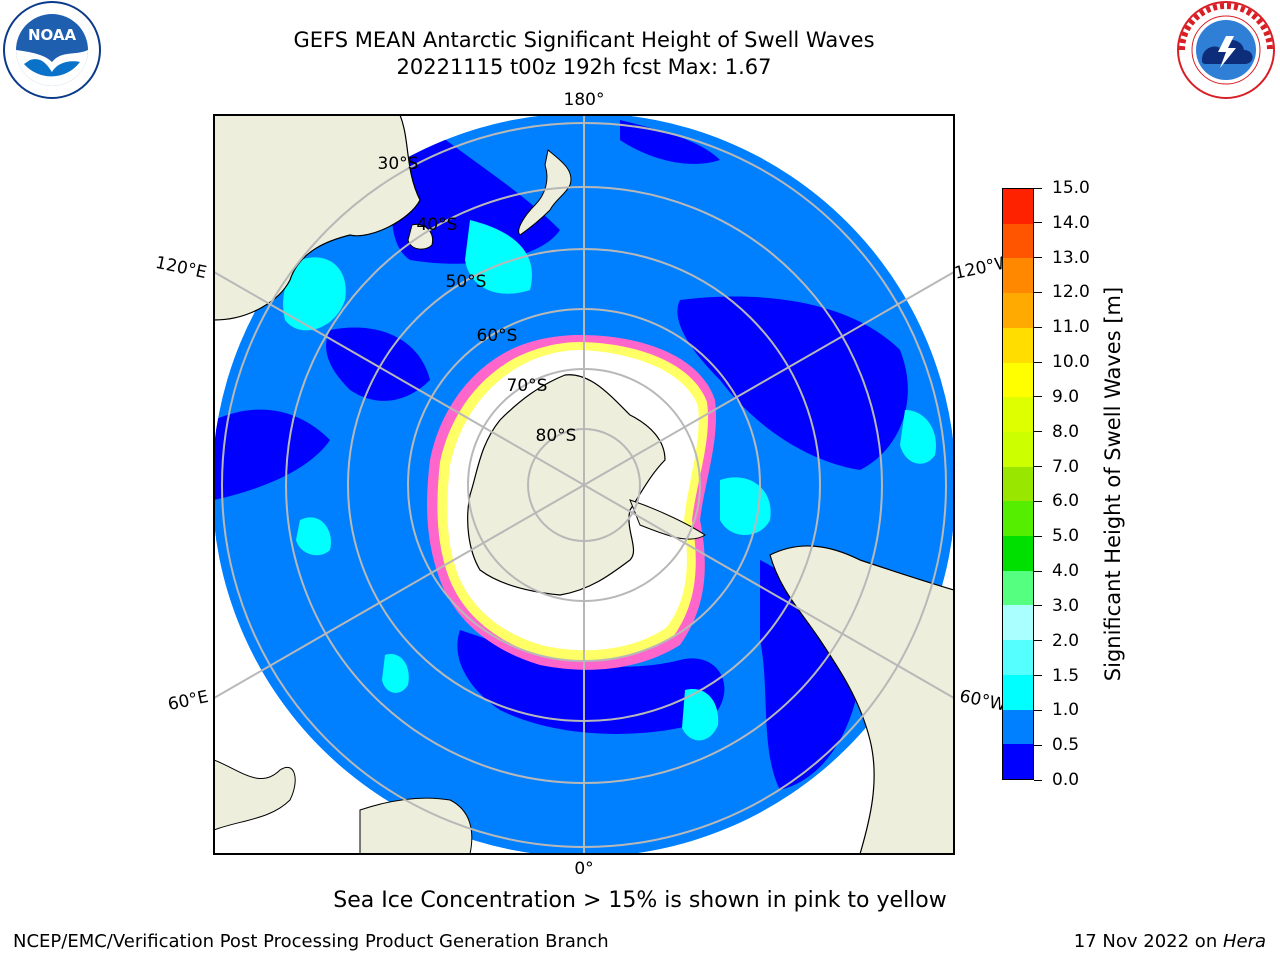 Image resolution: width=1280 pixels, height=960 pixels. What do you see at coordinates (527, 386) in the screenshot?
I see `lat-label-70: 70°S` at bounding box center [527, 386].